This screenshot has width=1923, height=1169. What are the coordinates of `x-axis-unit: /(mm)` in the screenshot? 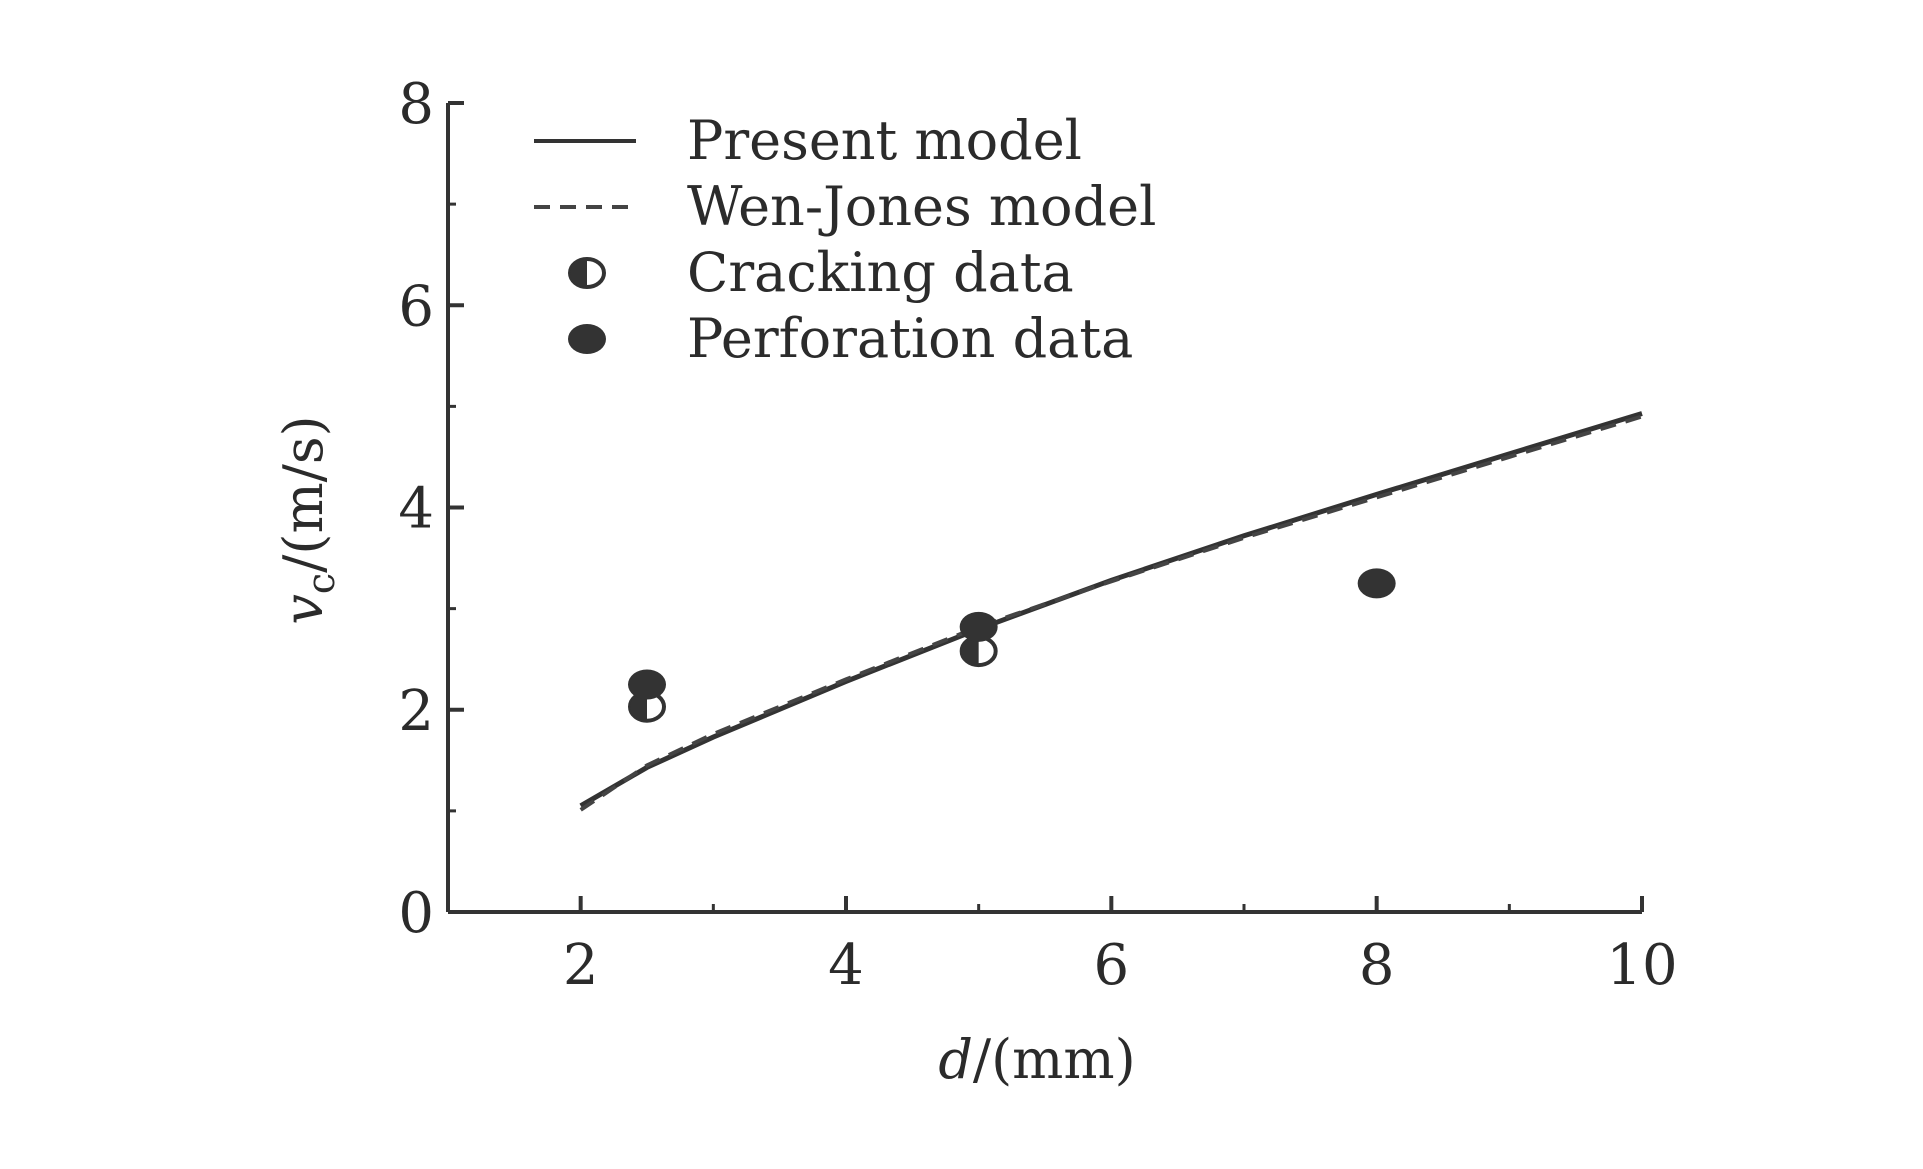 It's located at (1054, 1059).